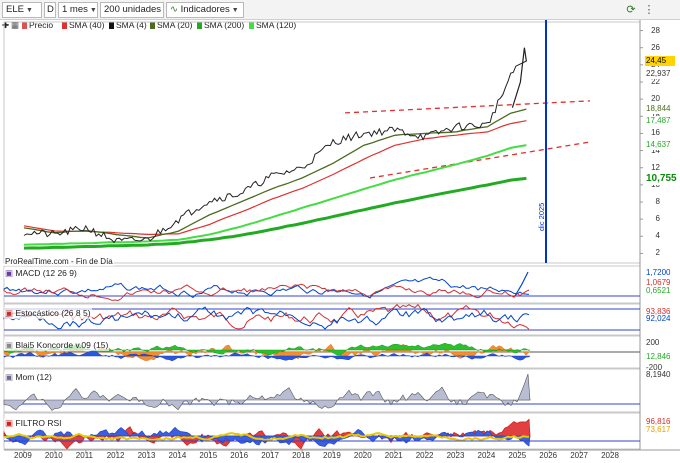 This screenshot has height=463, width=680. I want to click on mom-area, so click(267, 398).